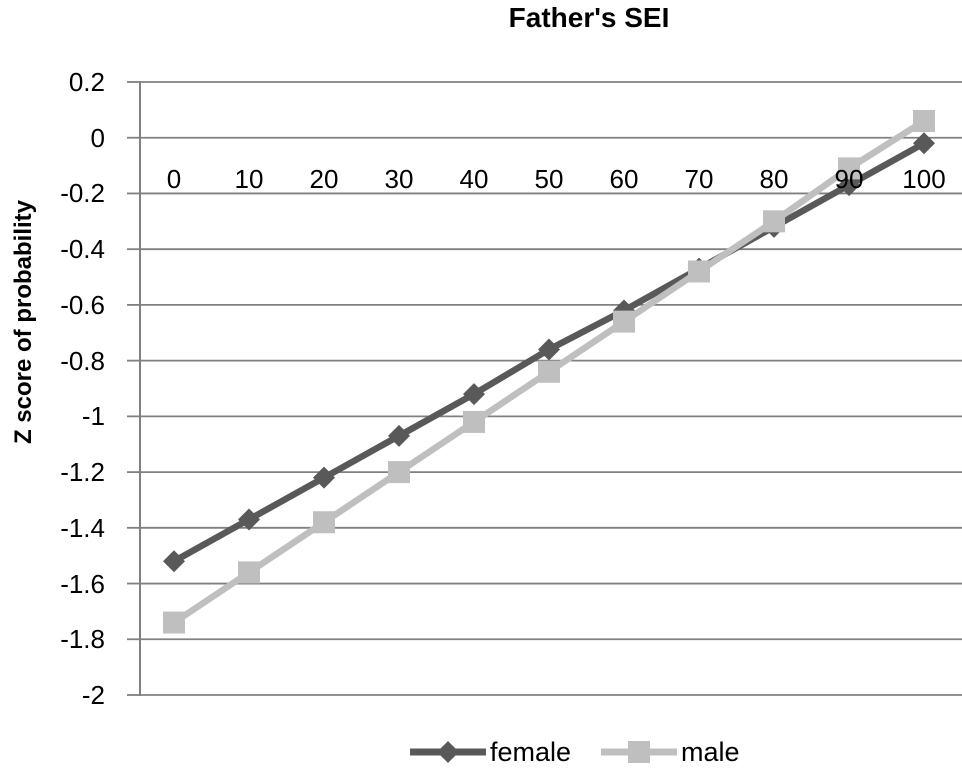  What do you see at coordinates (399, 179) in the screenshot?
I see `x-tick-label-30: 30` at bounding box center [399, 179].